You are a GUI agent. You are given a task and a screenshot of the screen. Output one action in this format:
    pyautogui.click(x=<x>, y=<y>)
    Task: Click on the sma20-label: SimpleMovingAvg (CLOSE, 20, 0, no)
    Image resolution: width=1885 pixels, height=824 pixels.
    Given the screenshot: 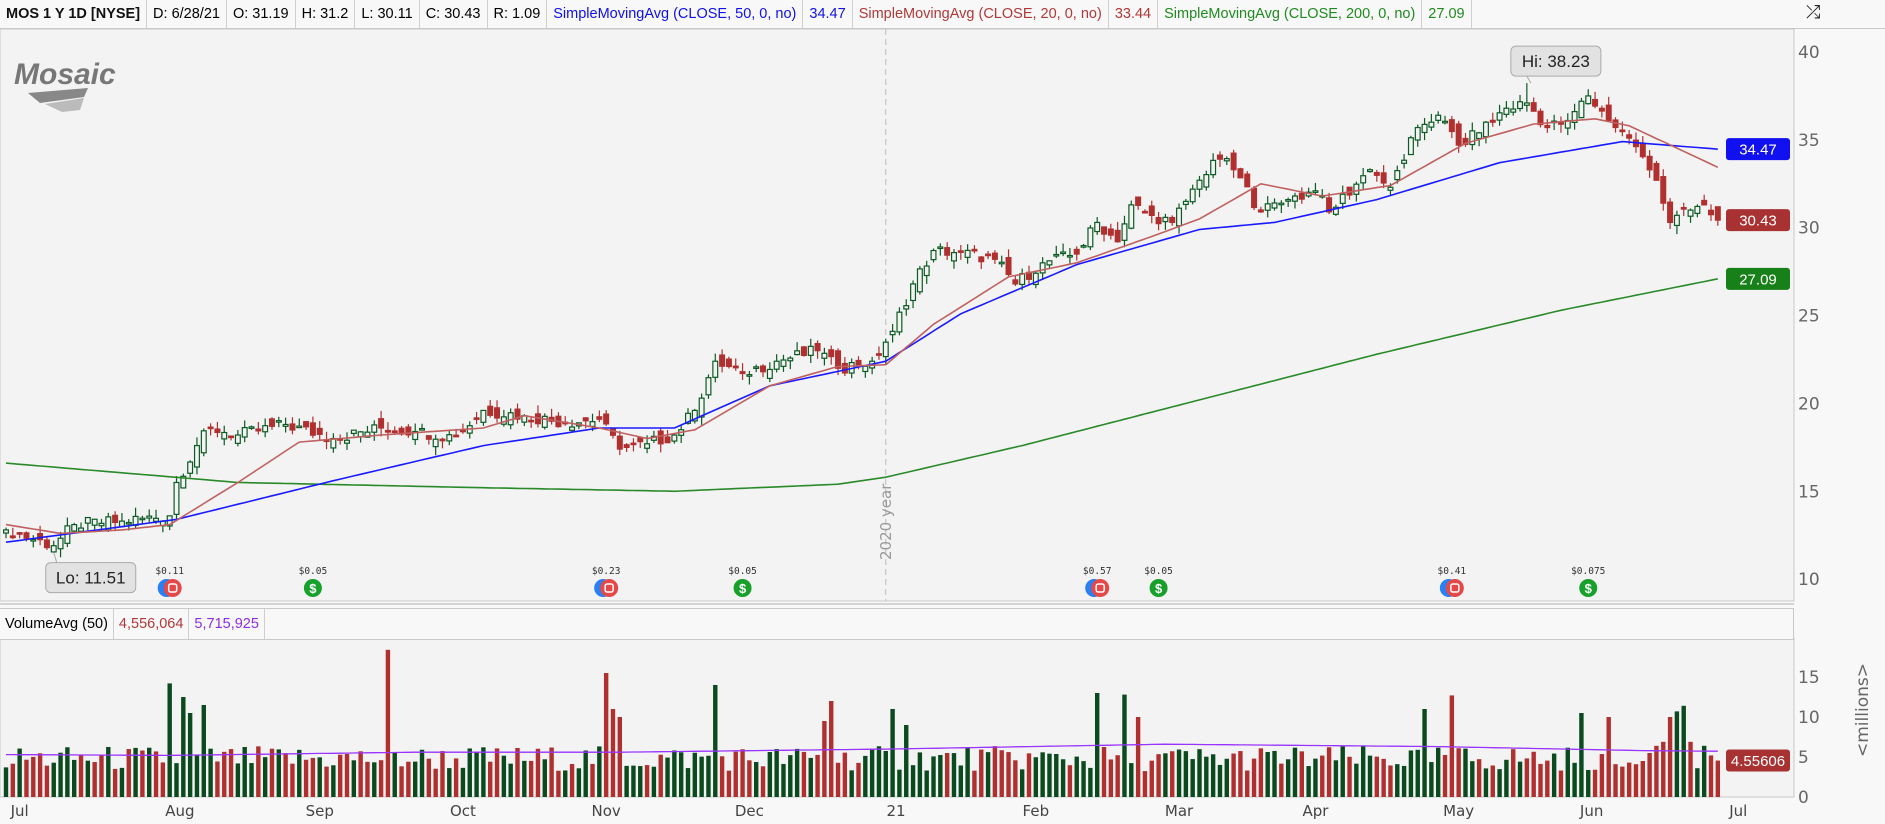 What is the action you would take?
    pyautogui.click(x=981, y=14)
    